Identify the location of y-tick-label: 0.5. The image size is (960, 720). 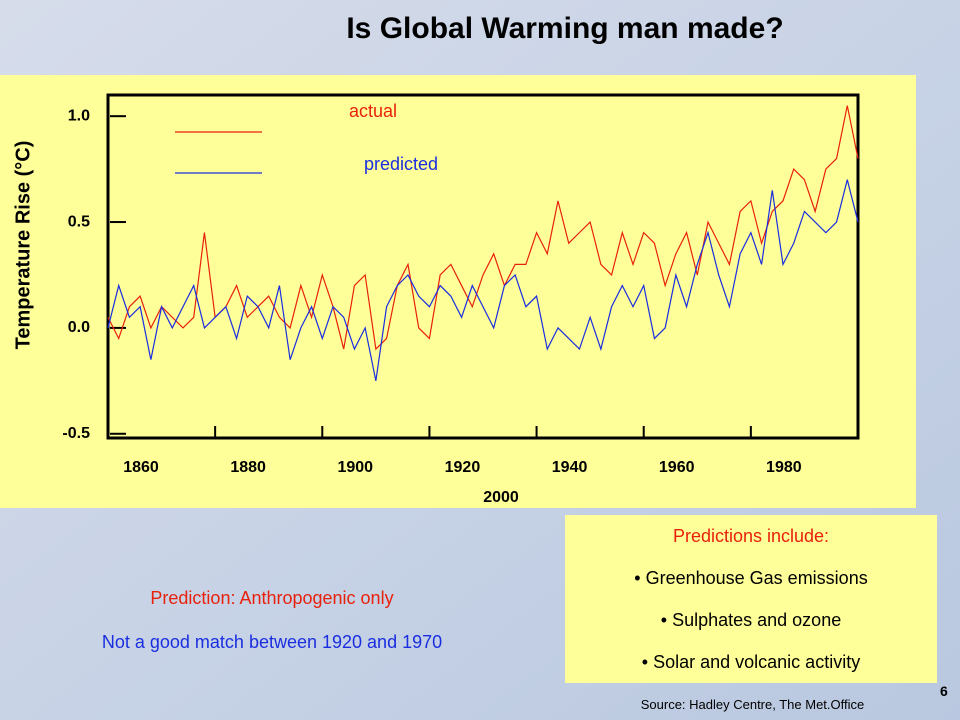
(79, 221).